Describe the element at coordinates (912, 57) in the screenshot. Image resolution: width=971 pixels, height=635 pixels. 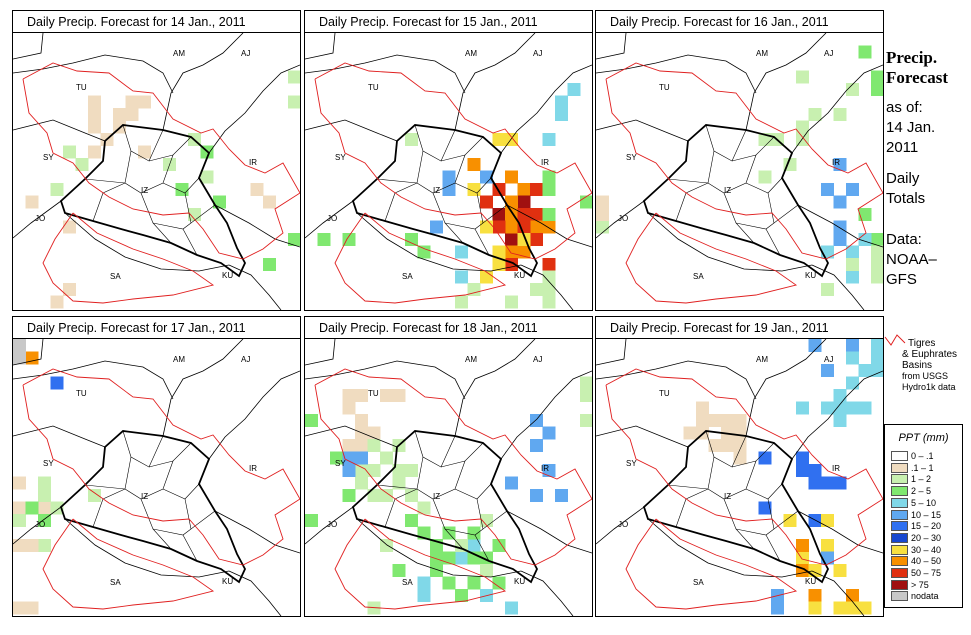
I see `title-line: Precip.` at that location.